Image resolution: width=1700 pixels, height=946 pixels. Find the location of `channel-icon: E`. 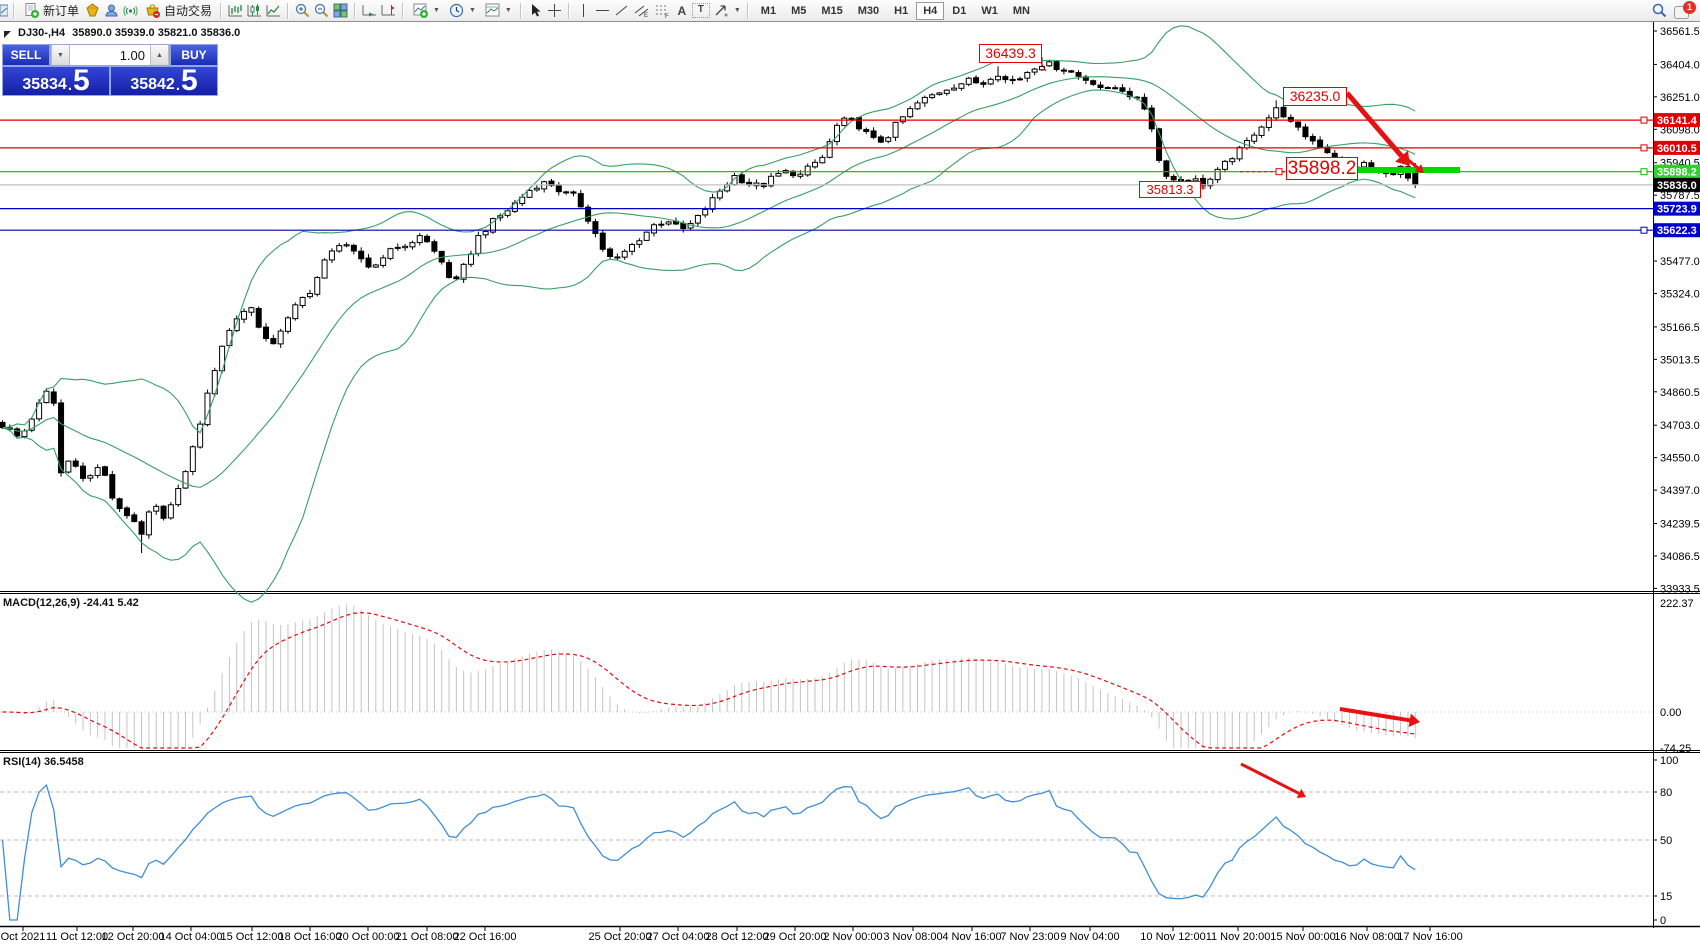

channel-icon: E is located at coordinates (641, 12).